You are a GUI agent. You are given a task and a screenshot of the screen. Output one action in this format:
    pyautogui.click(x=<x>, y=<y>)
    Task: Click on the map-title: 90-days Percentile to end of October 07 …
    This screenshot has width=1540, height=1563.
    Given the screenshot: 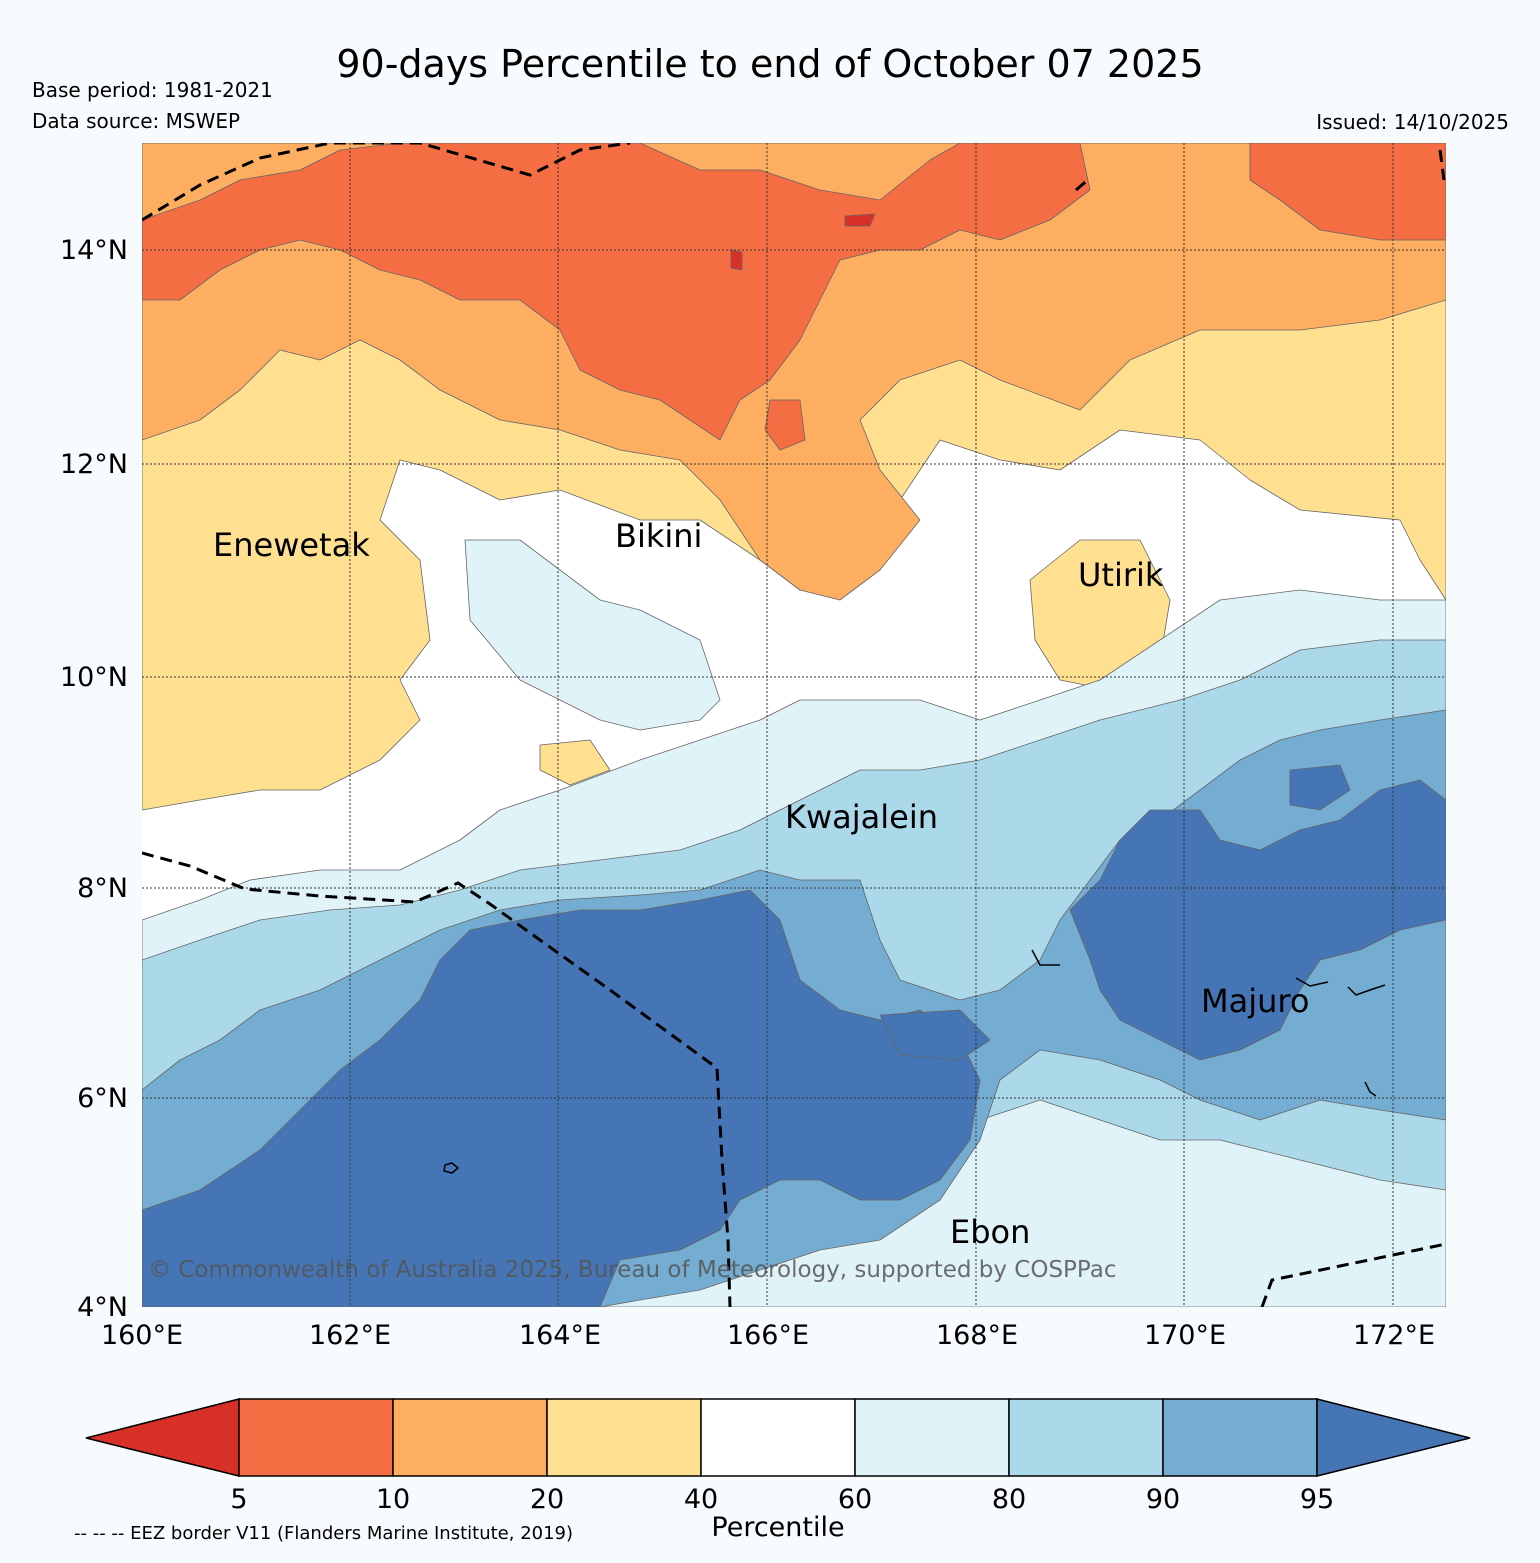 What is the action you would take?
    pyautogui.click(x=770, y=64)
    